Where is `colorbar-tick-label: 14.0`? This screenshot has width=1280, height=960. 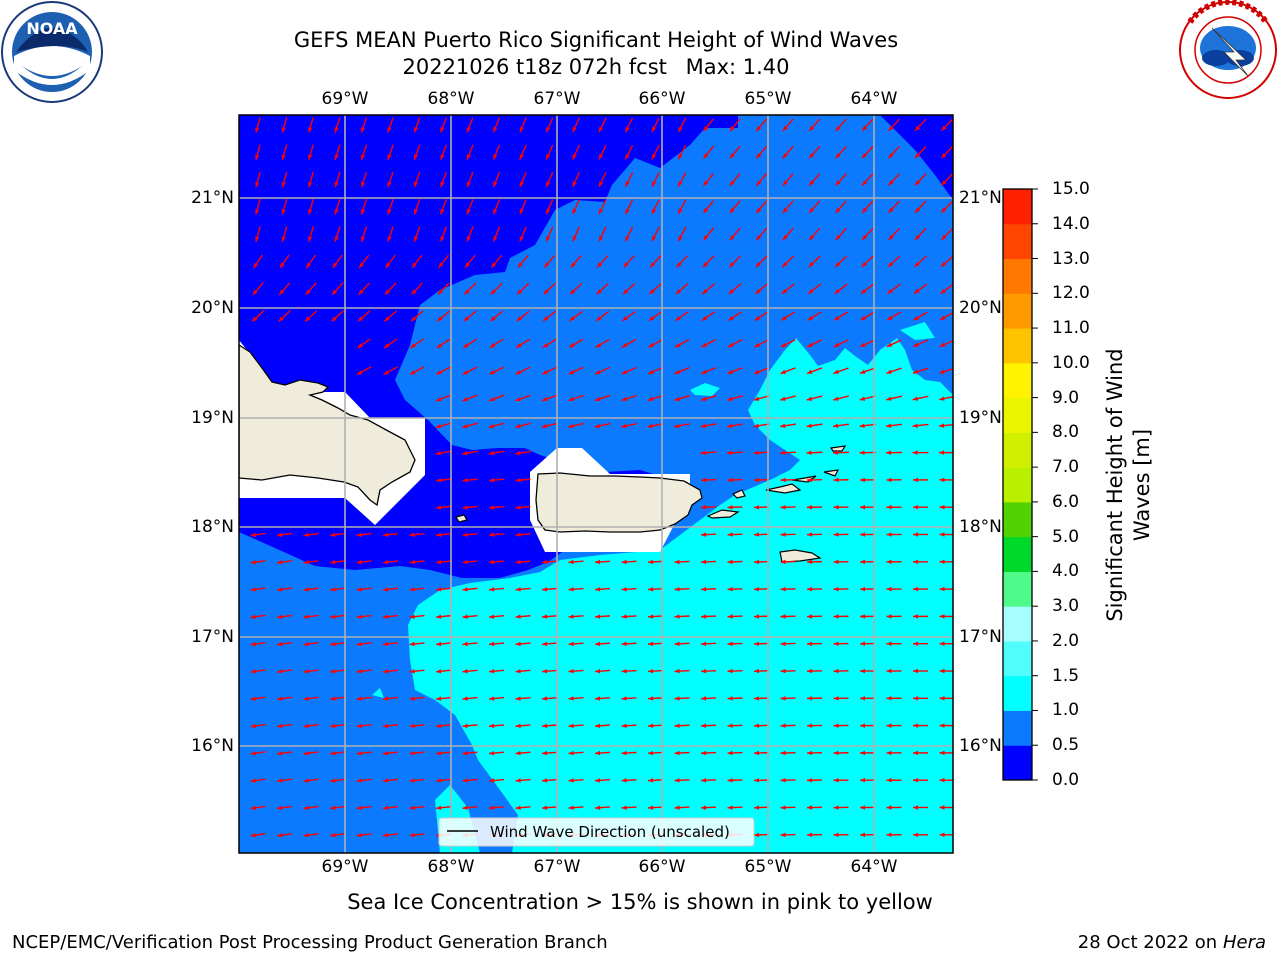
colorbar-tick-label: 14.0 is located at coordinates (1071, 223).